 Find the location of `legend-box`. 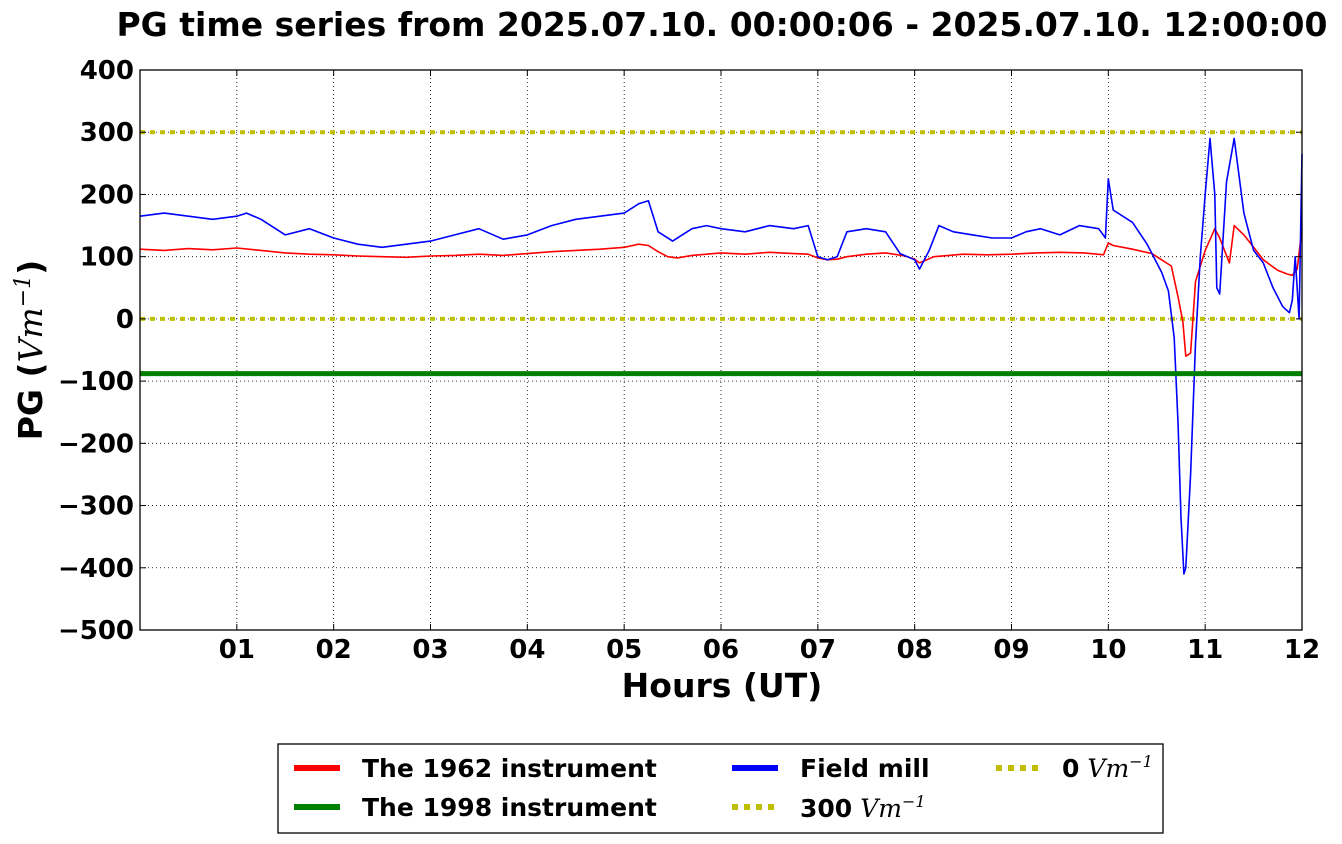

legend-box is located at coordinates (720, 788).